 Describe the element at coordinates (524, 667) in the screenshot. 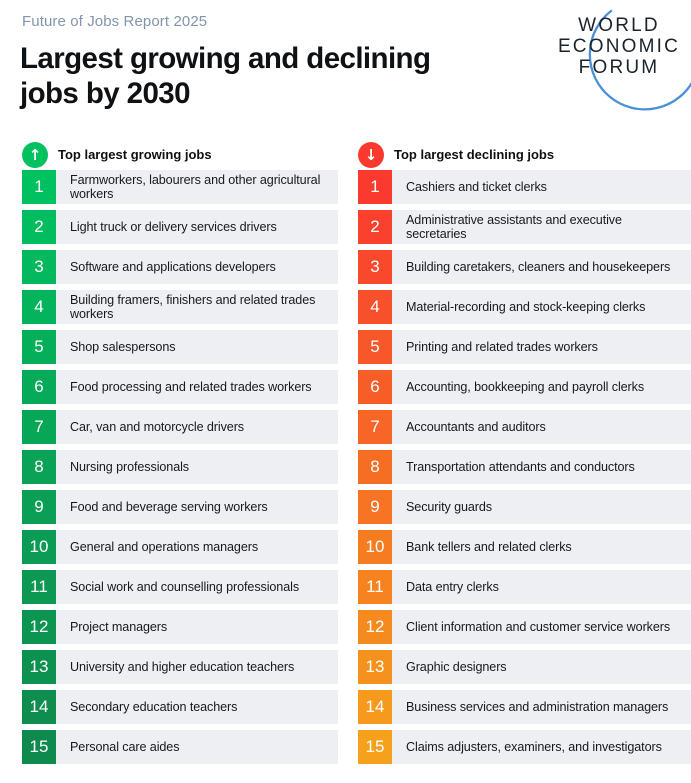

I see `declining-row-13: 13 Graphic designers` at that location.